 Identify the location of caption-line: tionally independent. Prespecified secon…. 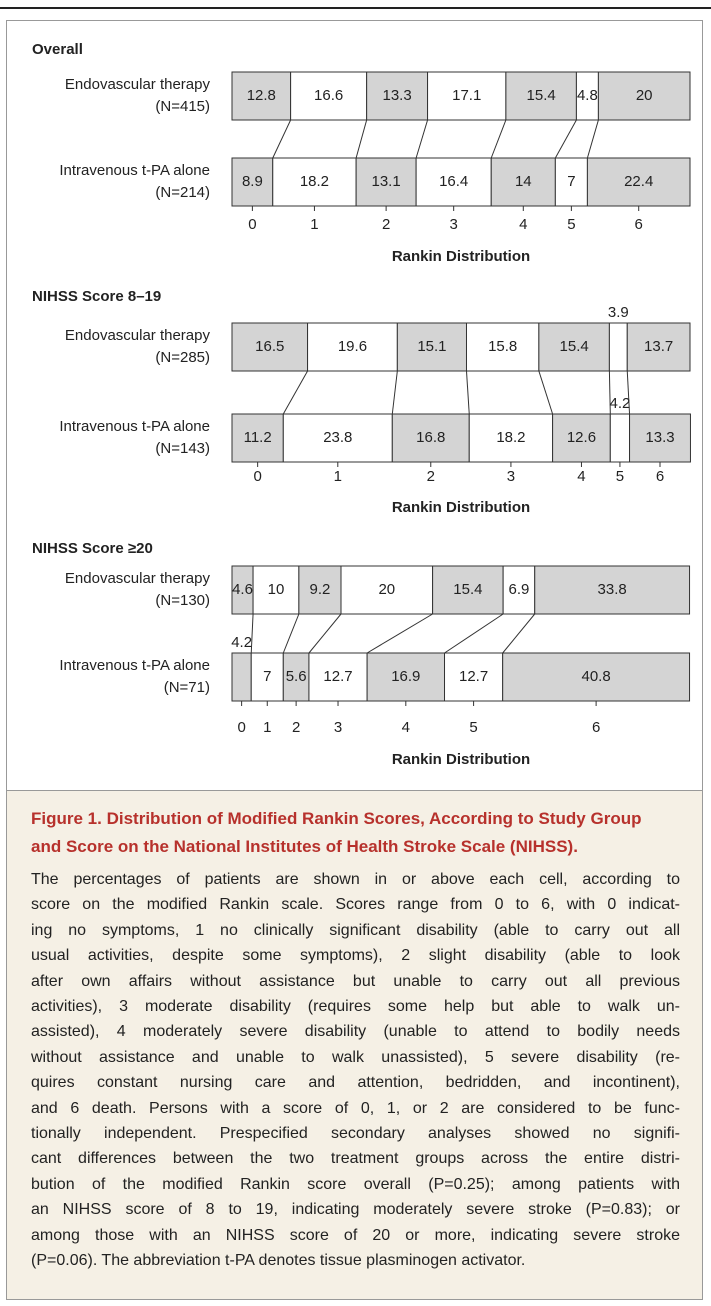
(355, 1134).